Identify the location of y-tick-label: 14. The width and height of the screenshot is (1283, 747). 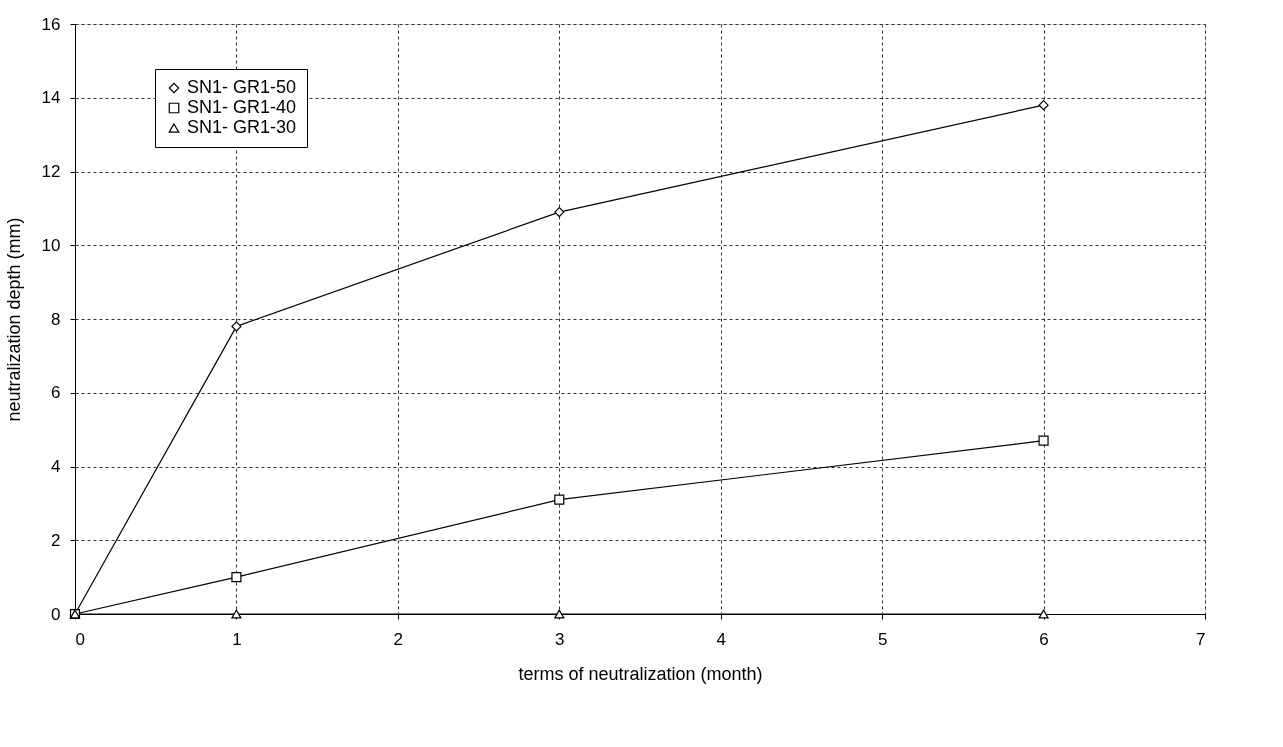
(51, 98).